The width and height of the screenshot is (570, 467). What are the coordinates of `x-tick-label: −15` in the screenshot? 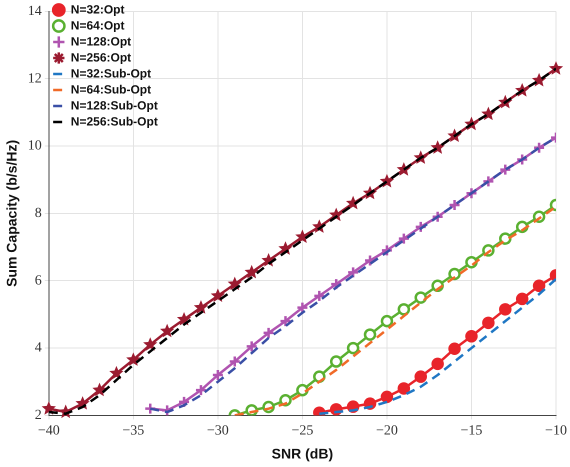 It's located at (471, 430).